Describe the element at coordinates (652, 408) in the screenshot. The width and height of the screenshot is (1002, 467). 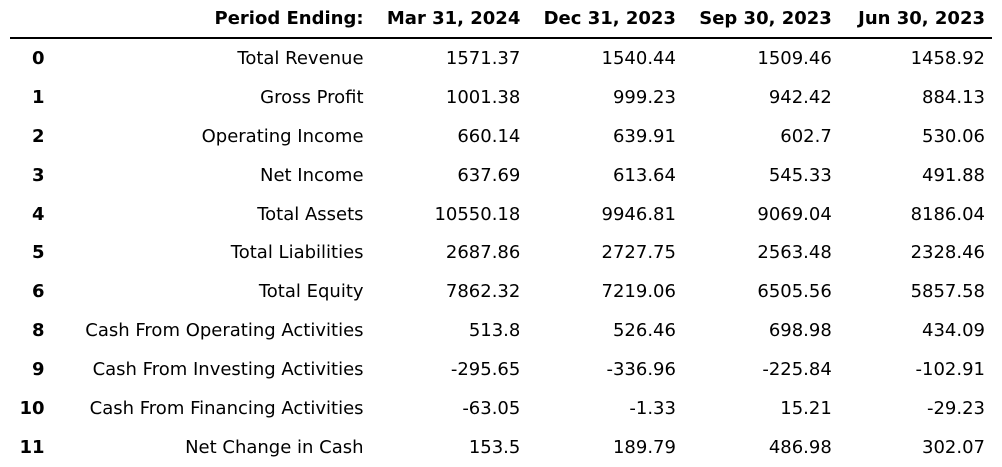
I see `row-value: -1.33` at that location.